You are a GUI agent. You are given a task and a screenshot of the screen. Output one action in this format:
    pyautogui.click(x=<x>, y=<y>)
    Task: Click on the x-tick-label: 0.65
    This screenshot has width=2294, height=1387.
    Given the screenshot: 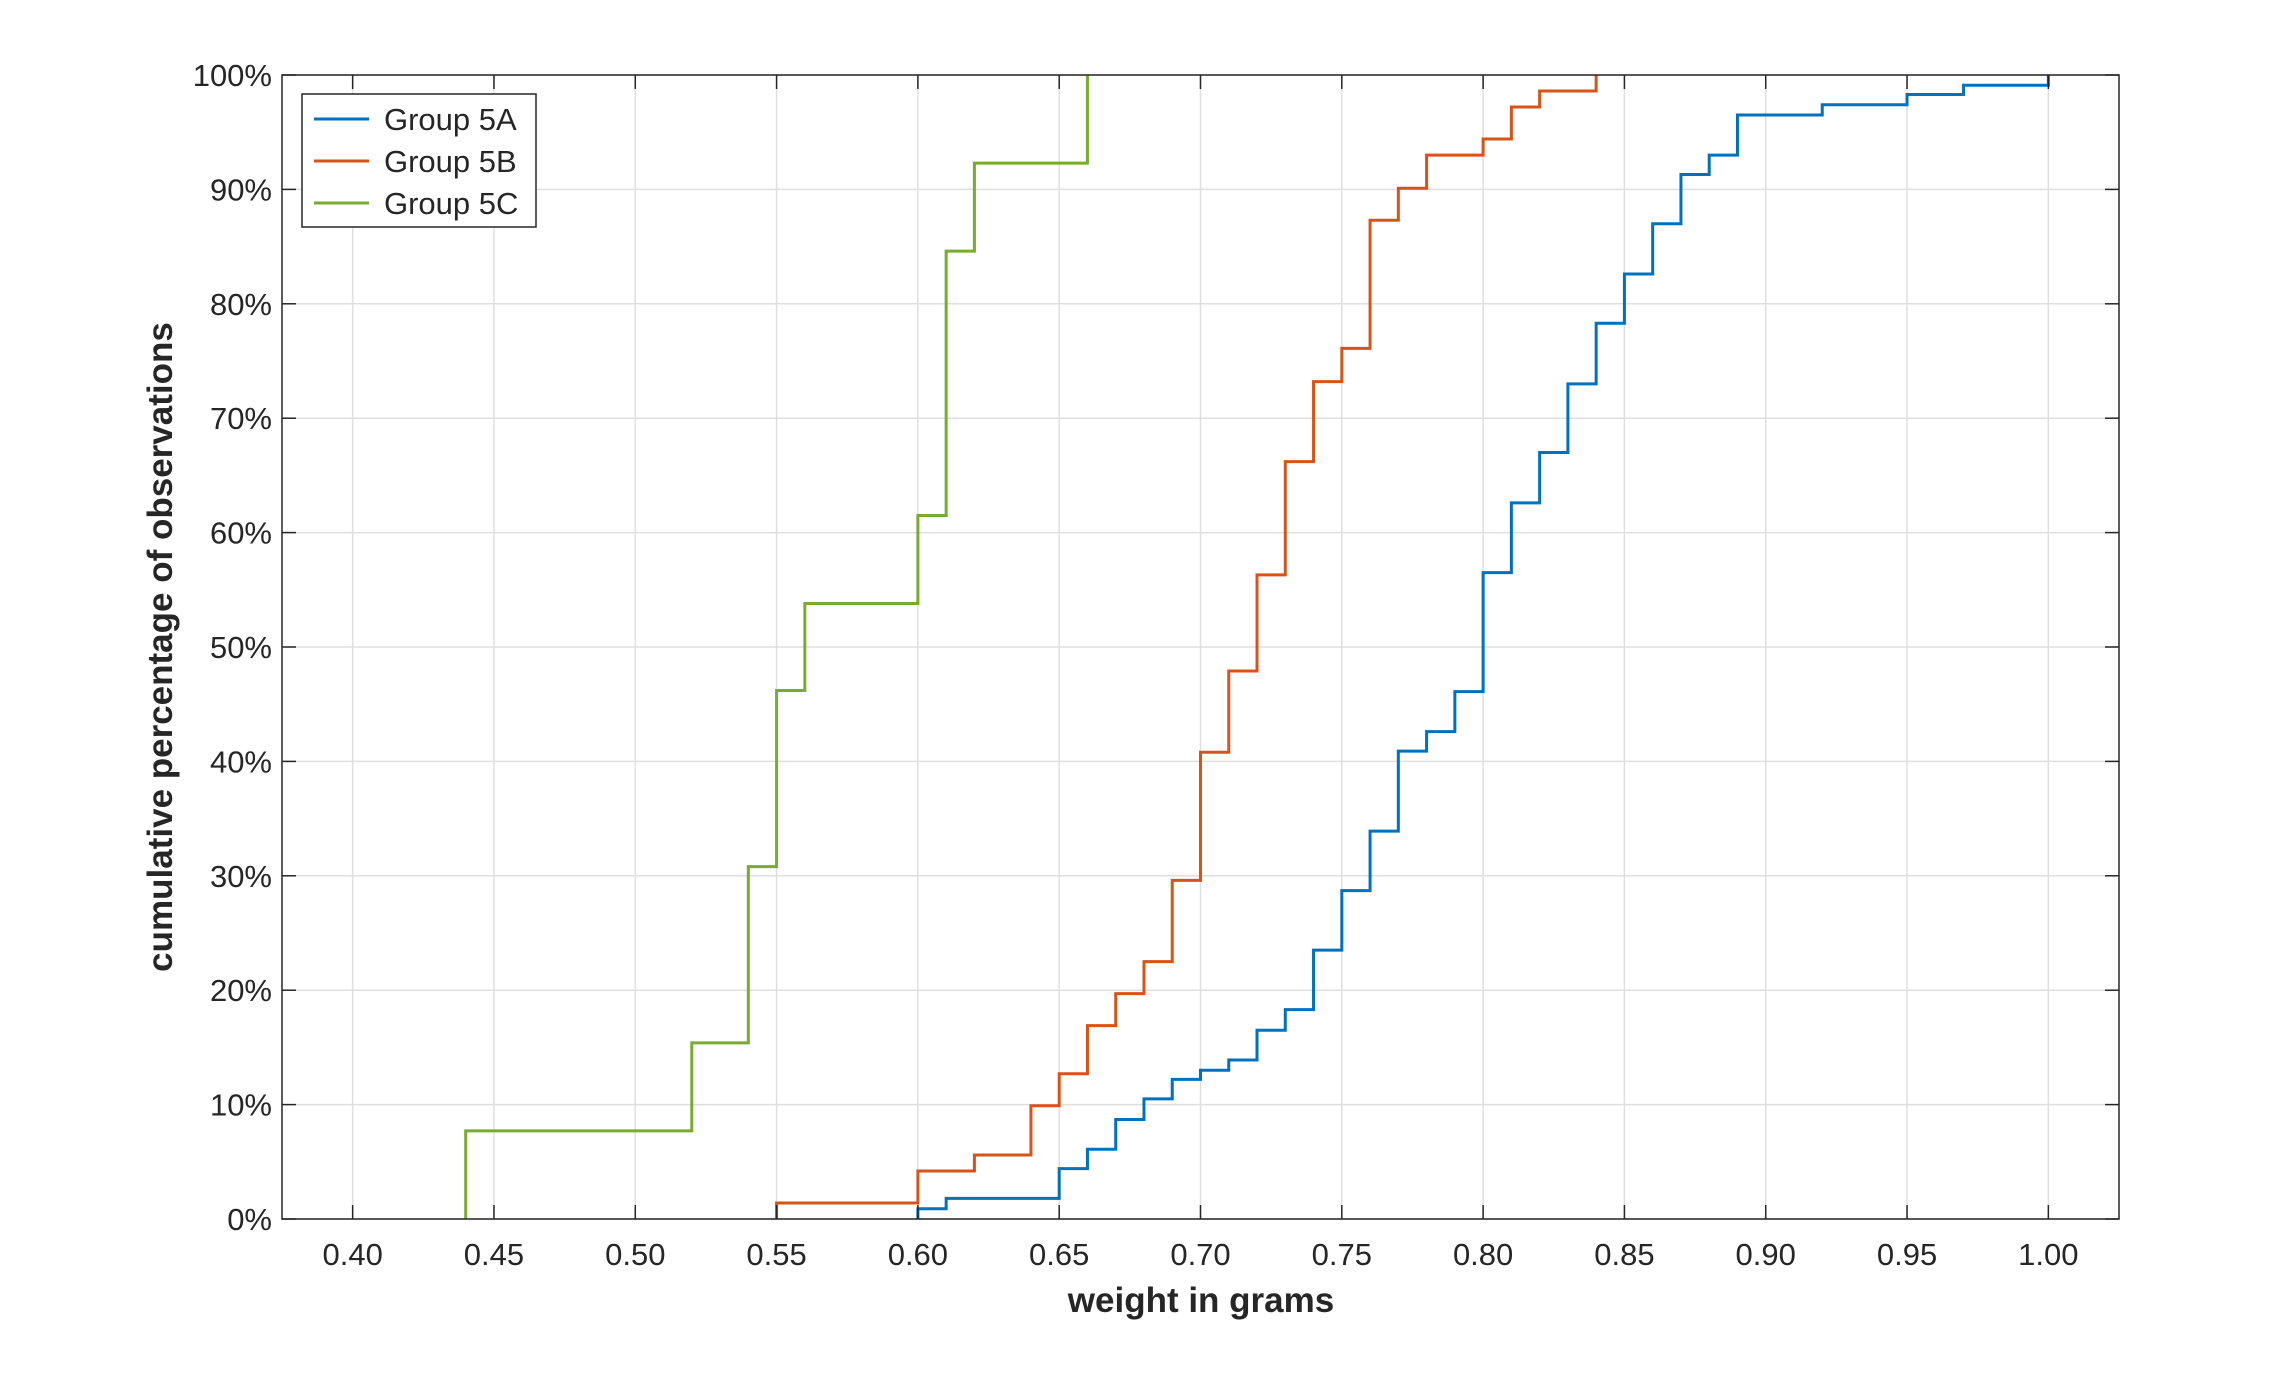 What is the action you would take?
    pyautogui.click(x=1059, y=1254)
    